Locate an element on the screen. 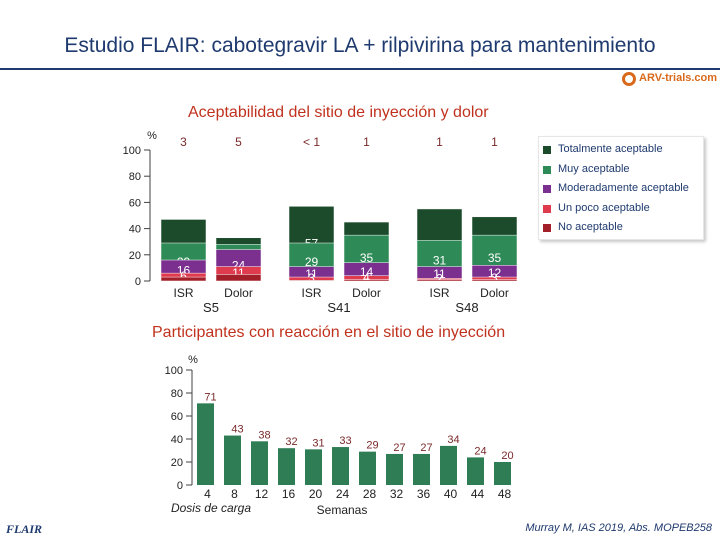 This screenshot has height=540, width=720. x-tick-label: 8 is located at coordinates (234, 494).